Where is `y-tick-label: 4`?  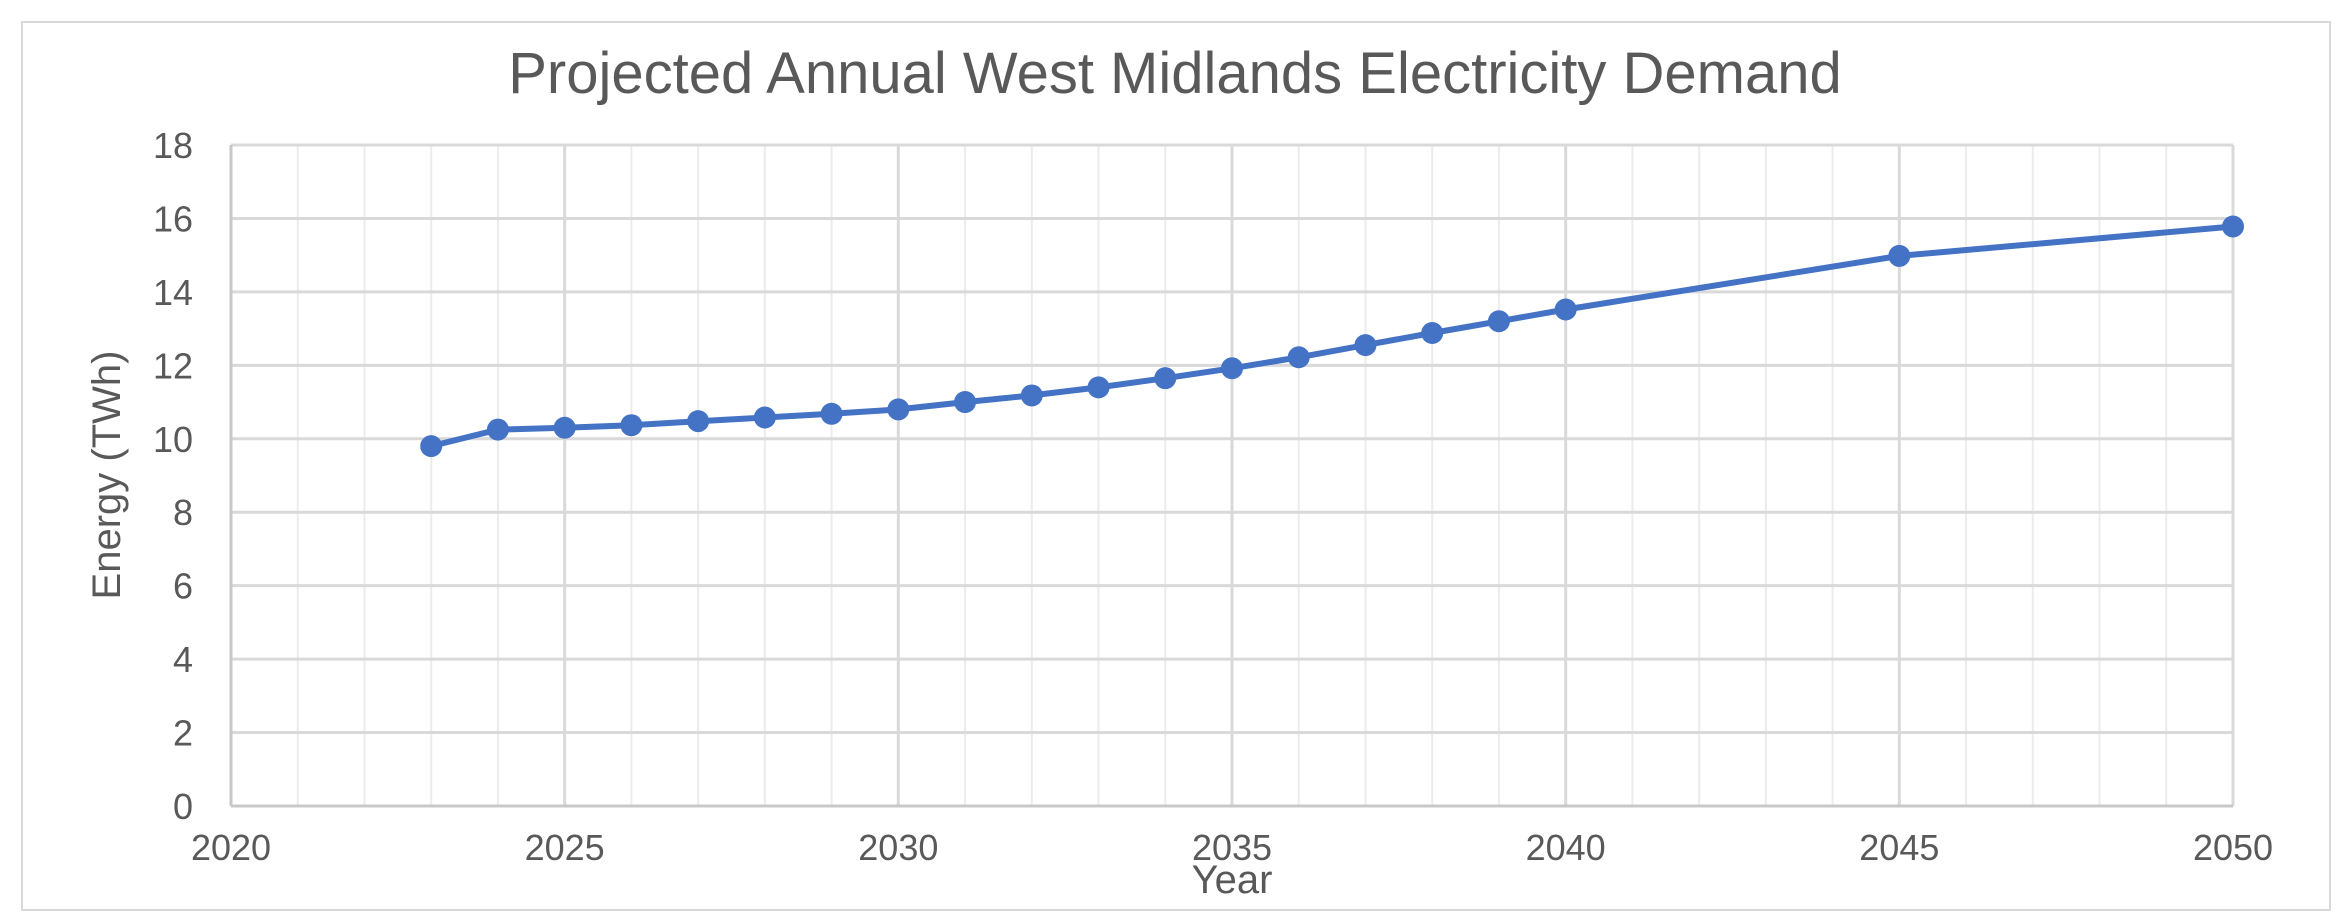 y-tick-label: 4 is located at coordinates (183, 659).